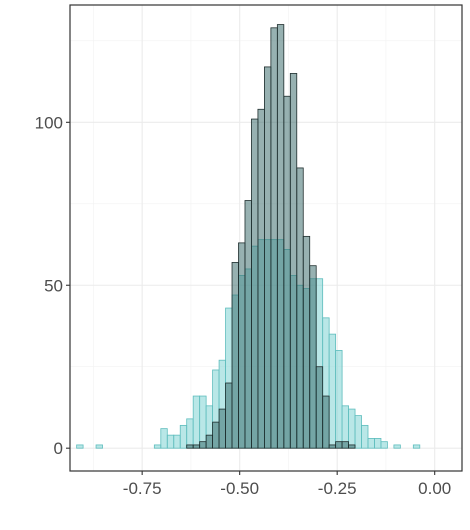 The width and height of the screenshot is (470, 530). I want to click on y-axis: 0 50 100, so click(52, 285).